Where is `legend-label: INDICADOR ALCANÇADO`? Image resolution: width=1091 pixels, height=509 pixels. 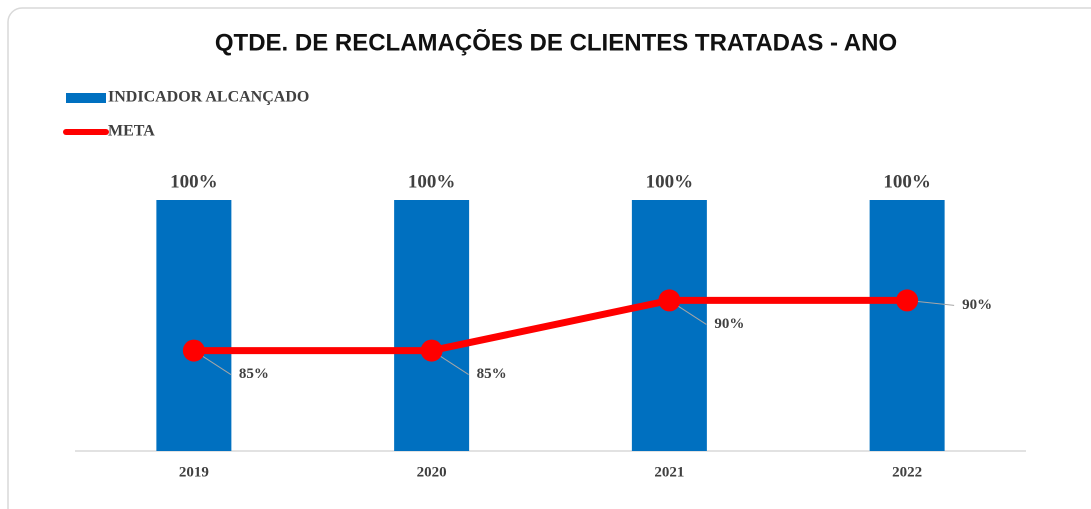
legend-label: INDICADOR ALCANÇADO is located at coordinates (208, 97).